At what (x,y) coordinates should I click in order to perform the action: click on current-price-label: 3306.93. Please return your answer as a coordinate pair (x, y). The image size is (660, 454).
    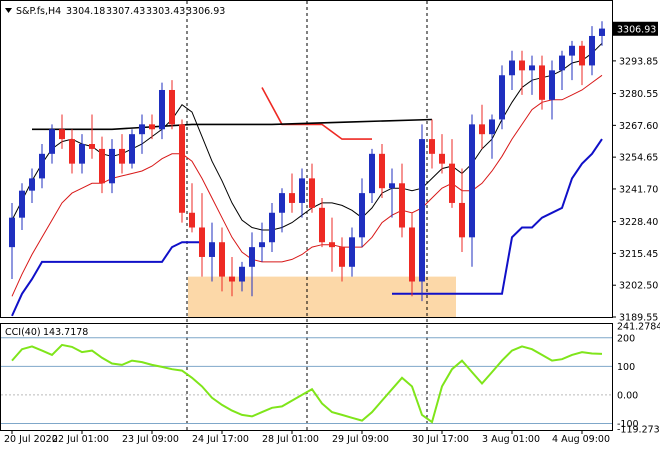
    Looking at the image, I should click on (636, 29).